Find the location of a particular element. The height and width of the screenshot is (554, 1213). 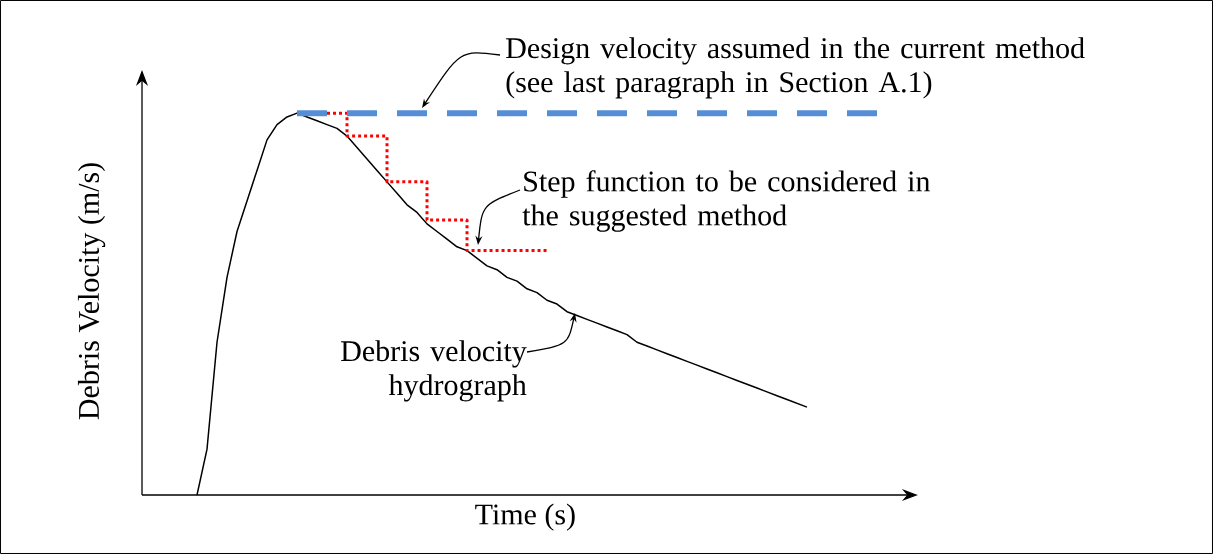

y-axis-title: Debris Velocity (m/s) is located at coordinates (91, 291).